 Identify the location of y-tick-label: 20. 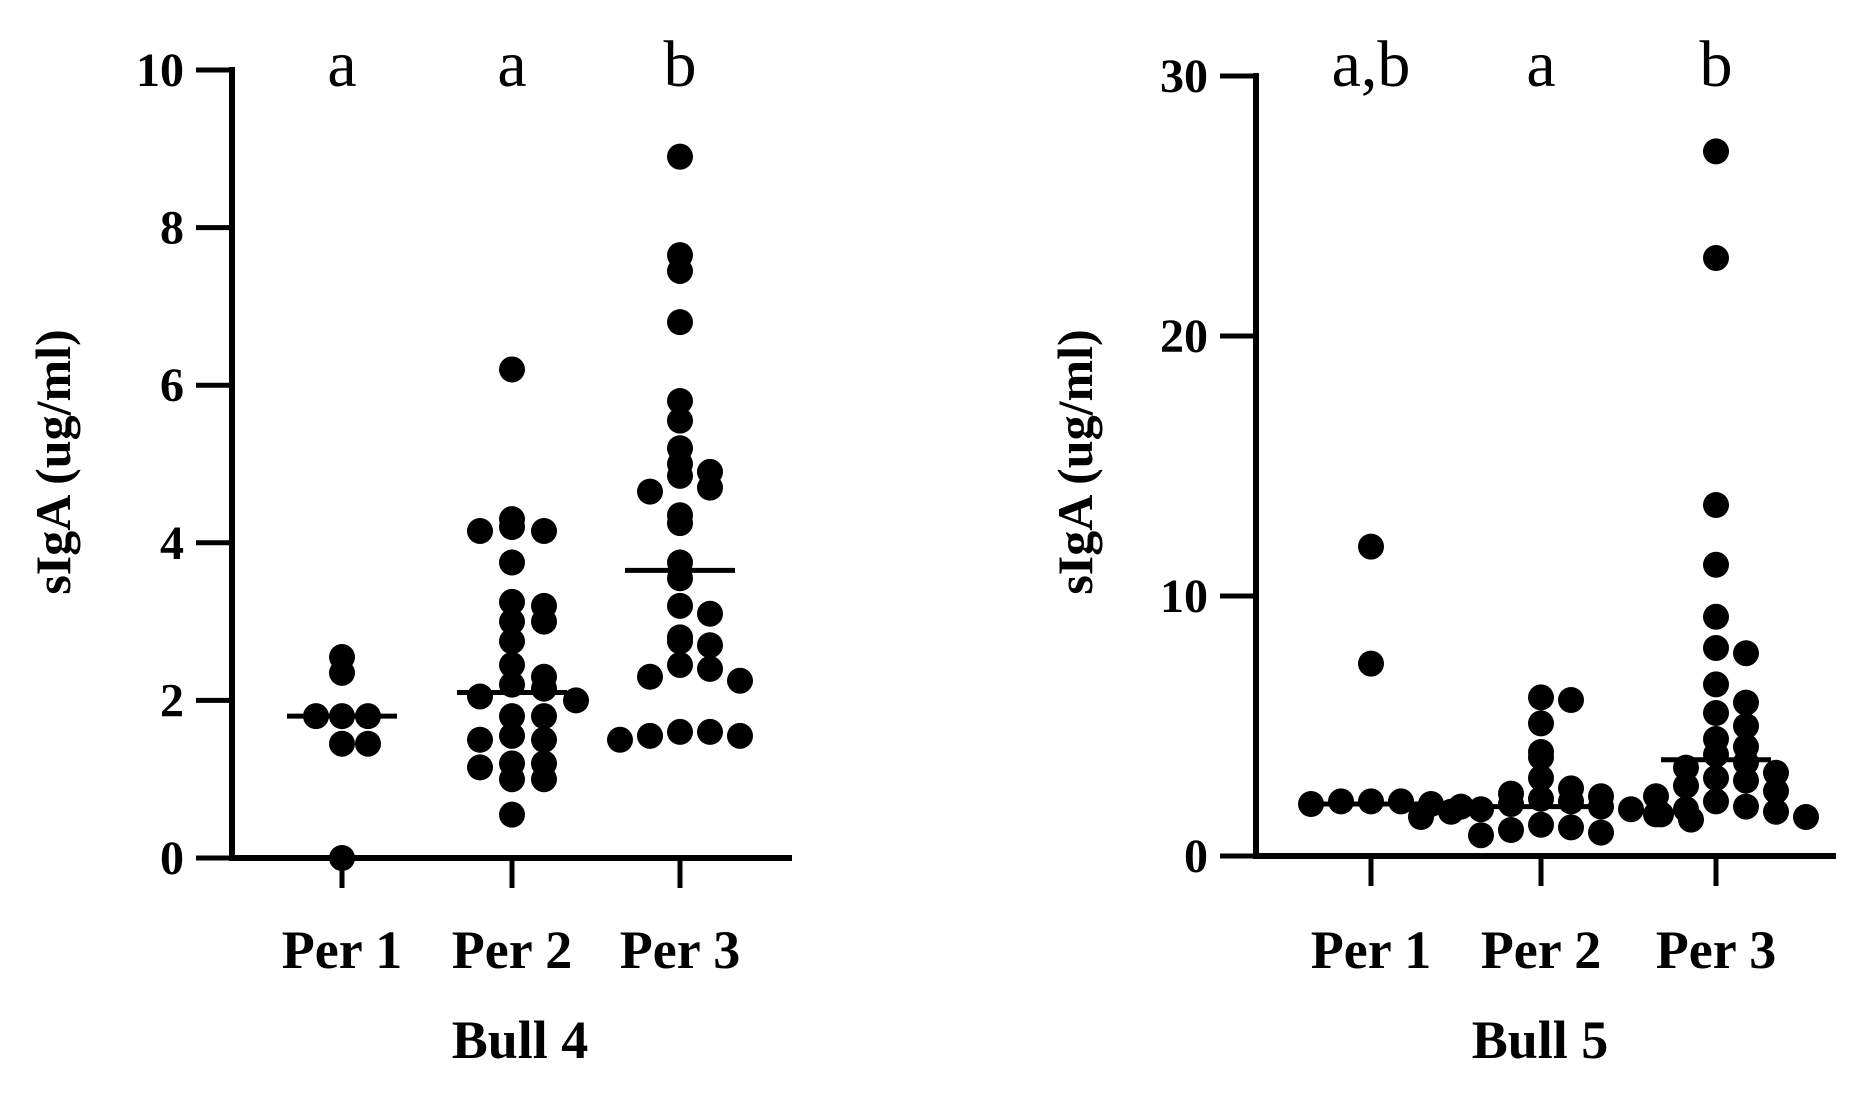
(1184, 336).